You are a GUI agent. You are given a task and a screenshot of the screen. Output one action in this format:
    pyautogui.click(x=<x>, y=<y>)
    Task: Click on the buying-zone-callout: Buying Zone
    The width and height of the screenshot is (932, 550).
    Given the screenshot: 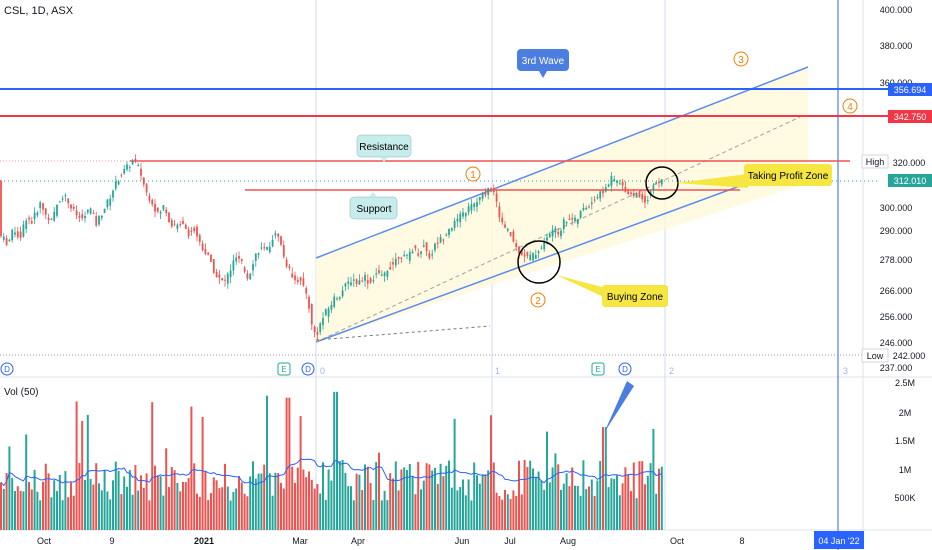 What is the action you would take?
    pyautogui.click(x=612, y=291)
    